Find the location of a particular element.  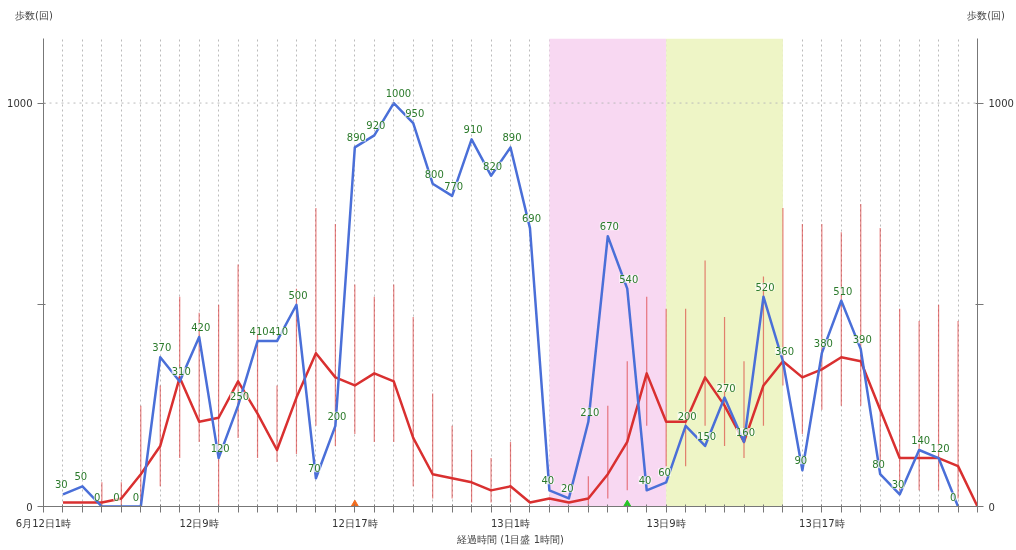

y2-tick-label: 0 is located at coordinates (991, 507).